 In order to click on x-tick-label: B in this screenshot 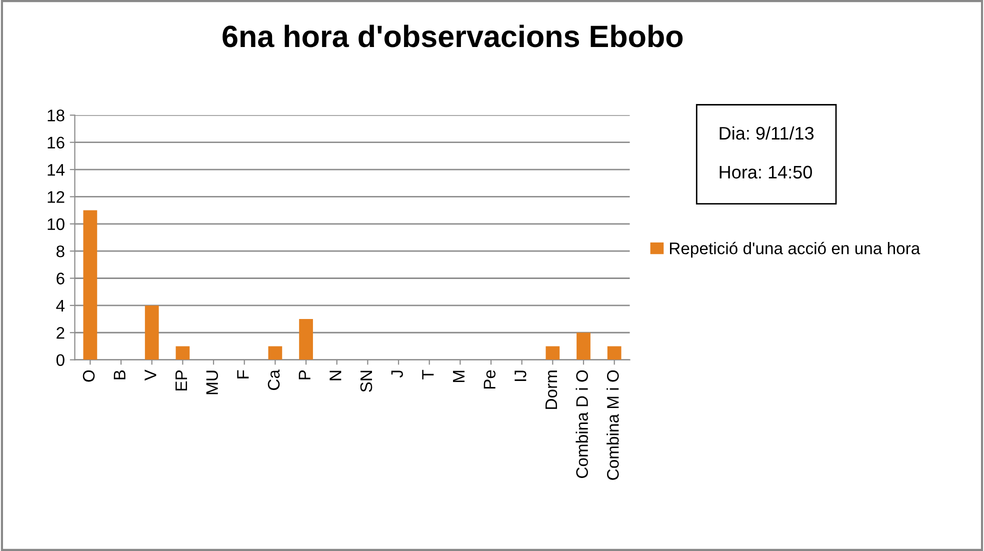, I will do `click(120, 375)`.